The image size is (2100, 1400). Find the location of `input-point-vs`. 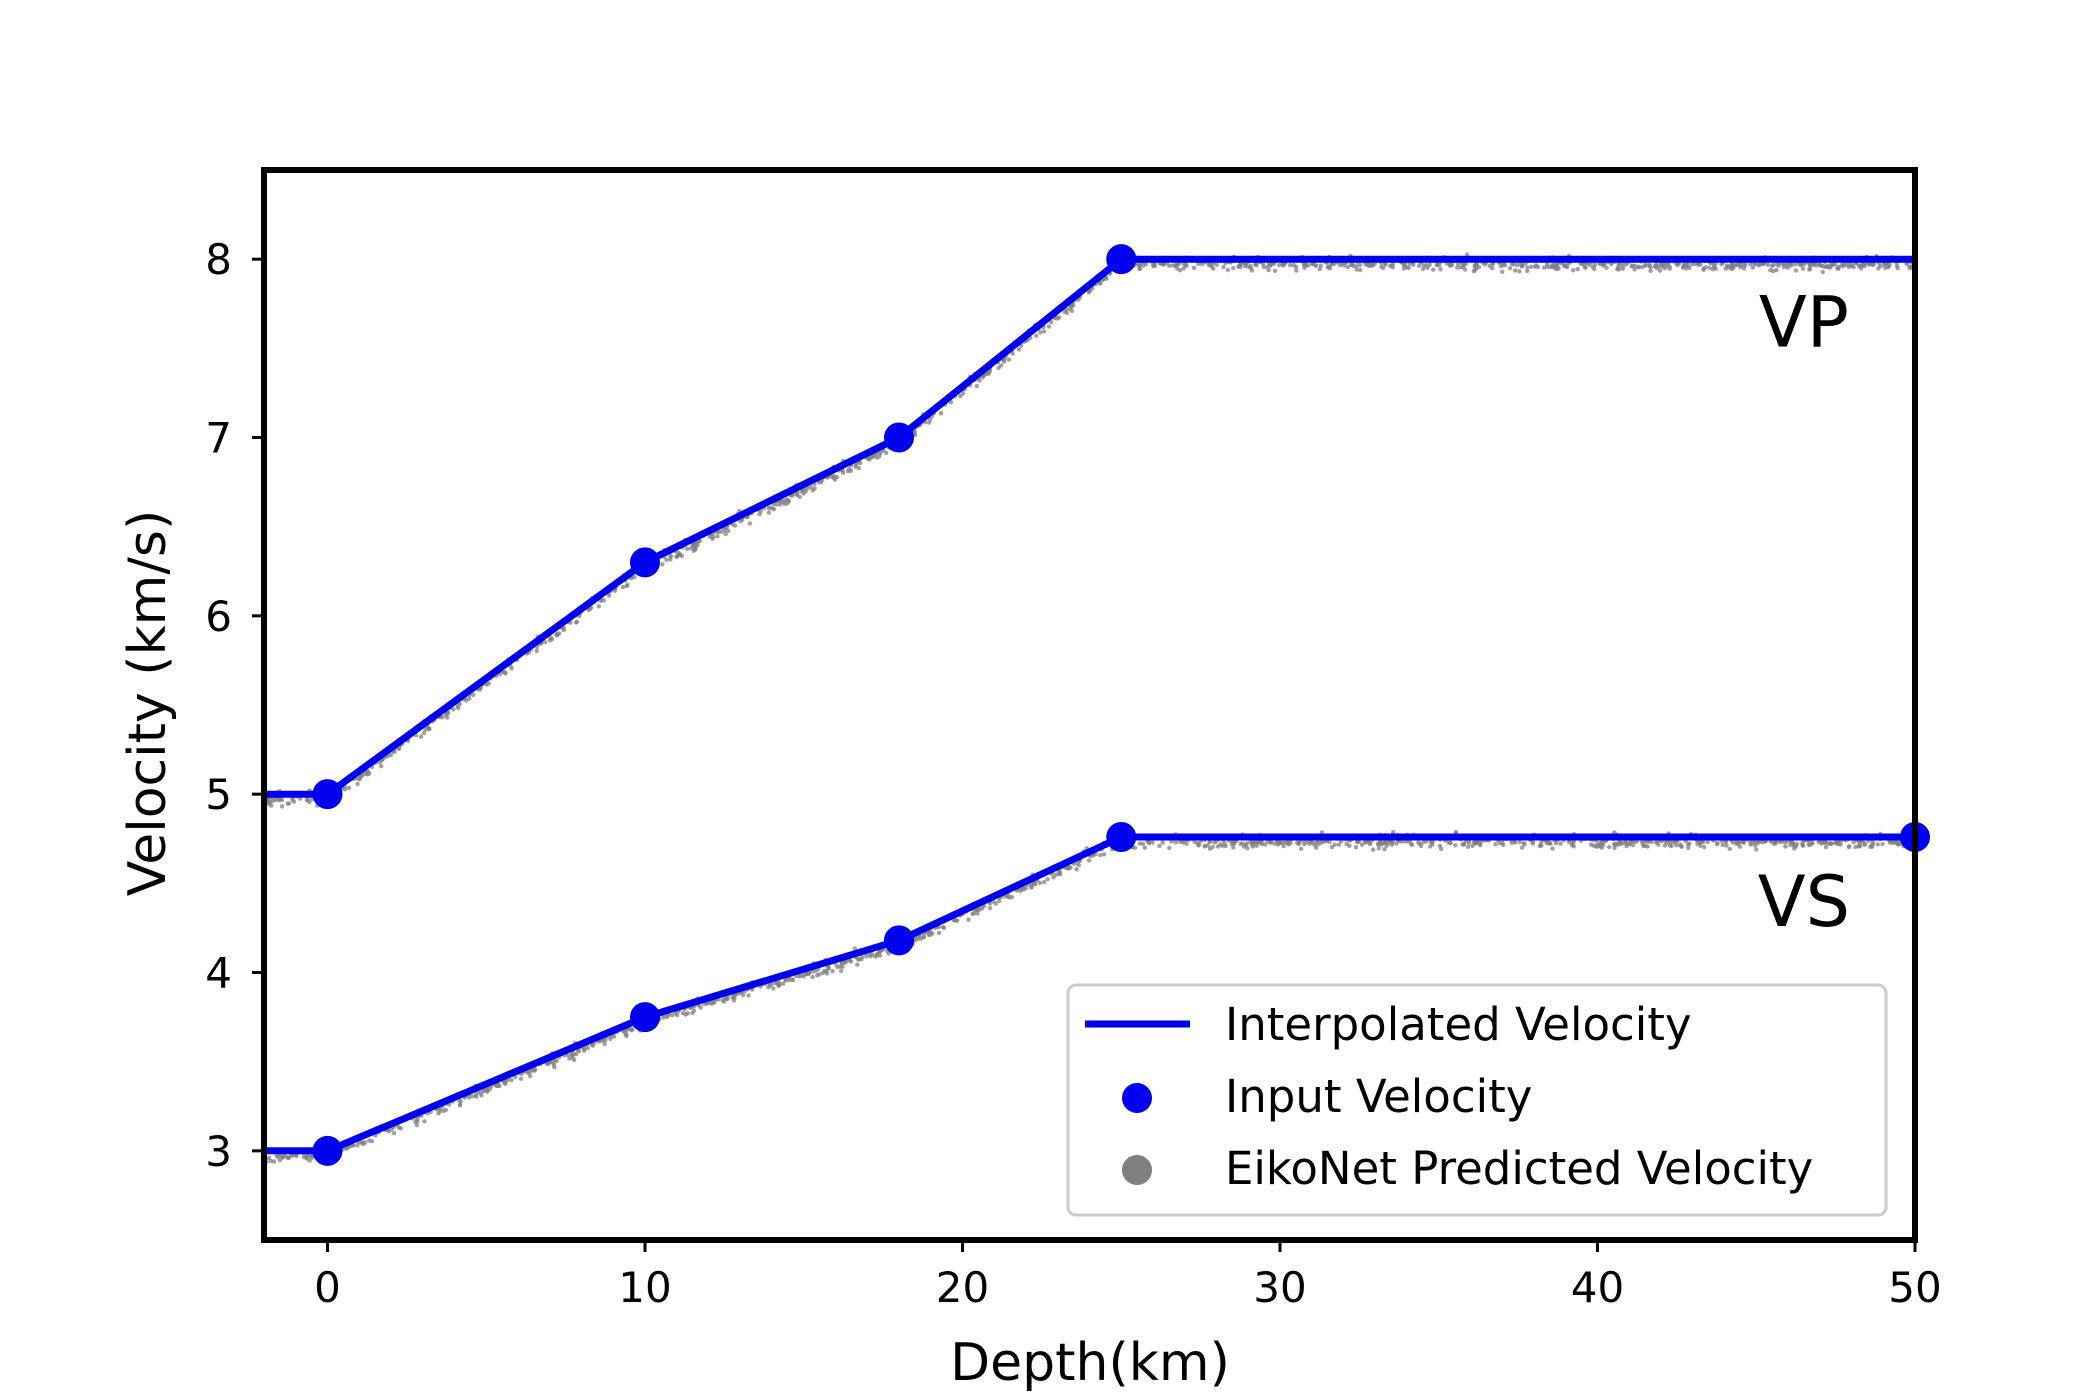

input-point-vs is located at coordinates (899, 940).